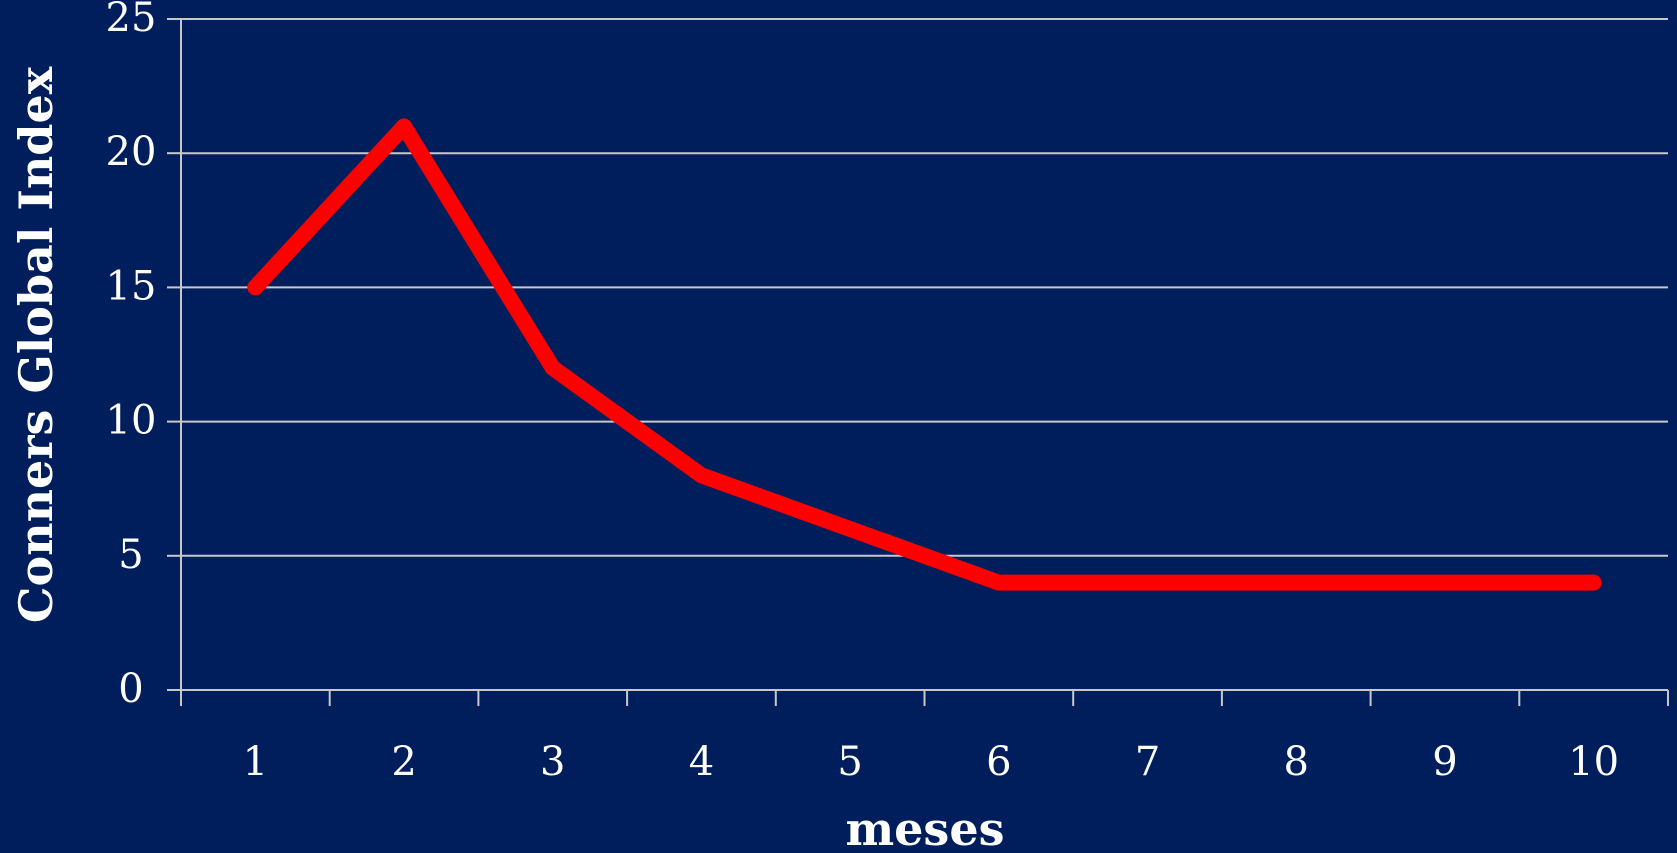 This screenshot has height=853, width=1677. Describe the element at coordinates (701, 762) in the screenshot. I see `x-tick-label: 4` at that location.